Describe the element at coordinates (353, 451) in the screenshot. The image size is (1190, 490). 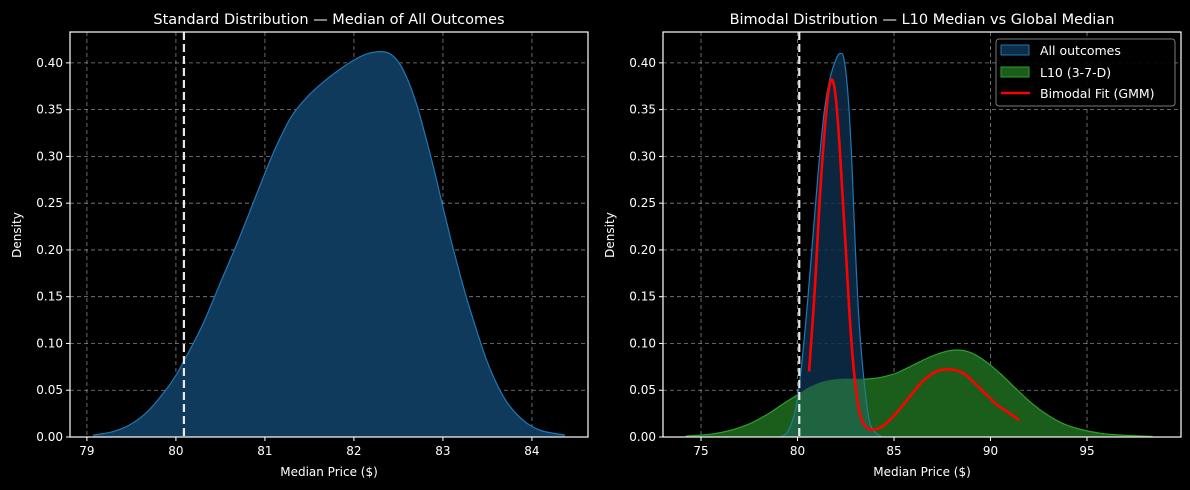
I see `x-tick-label: 82` at that location.